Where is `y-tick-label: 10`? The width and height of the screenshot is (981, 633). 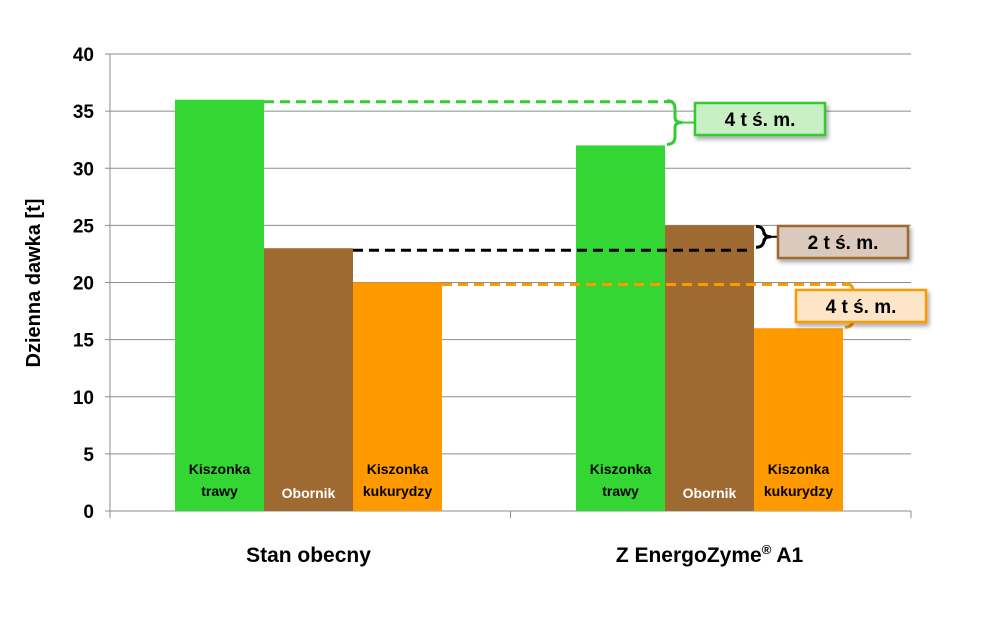 y-tick-label: 10 is located at coordinates (83, 398).